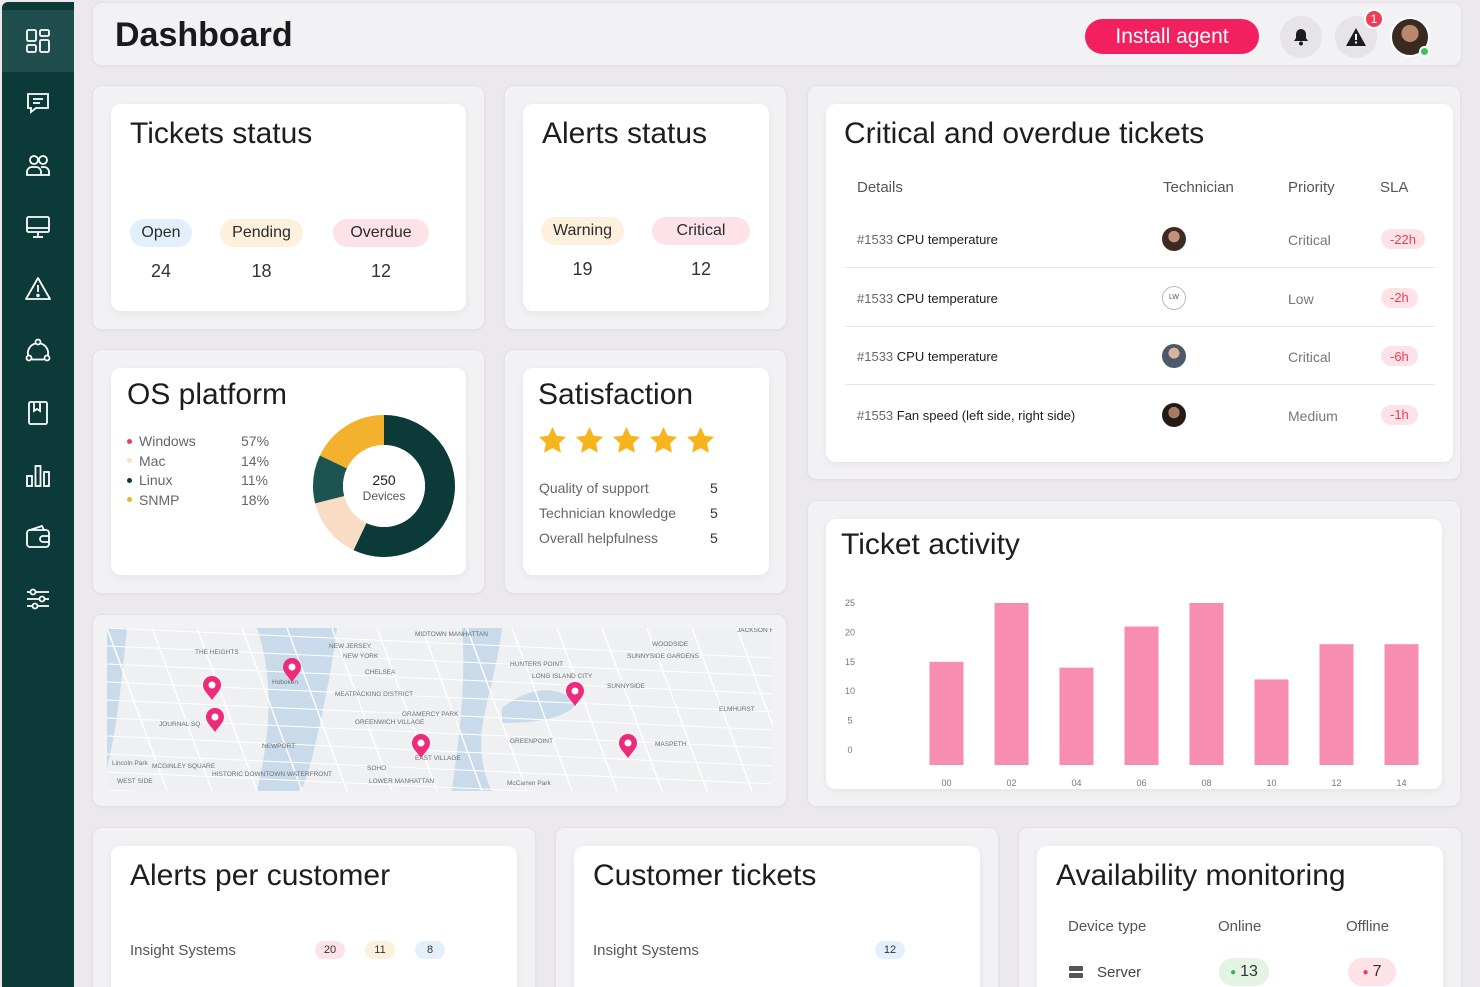  What do you see at coordinates (1301, 37) in the screenshot?
I see `notifications-button` at bounding box center [1301, 37].